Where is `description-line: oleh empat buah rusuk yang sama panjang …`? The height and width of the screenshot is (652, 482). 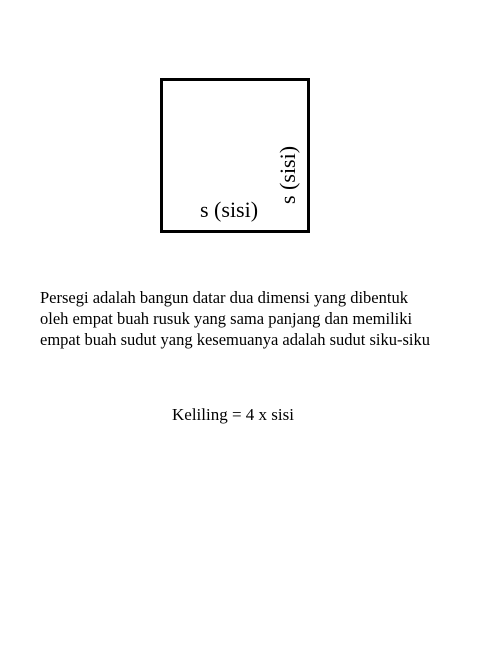
description-line: oleh empat buah rusuk yang sama panjang … is located at coordinates (226, 318).